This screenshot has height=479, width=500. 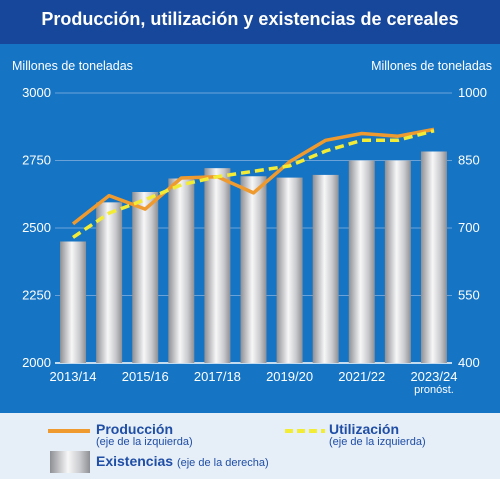 What do you see at coordinates (144, 442) in the screenshot?
I see `legend-production-note: (eje de la izquierda)` at bounding box center [144, 442].